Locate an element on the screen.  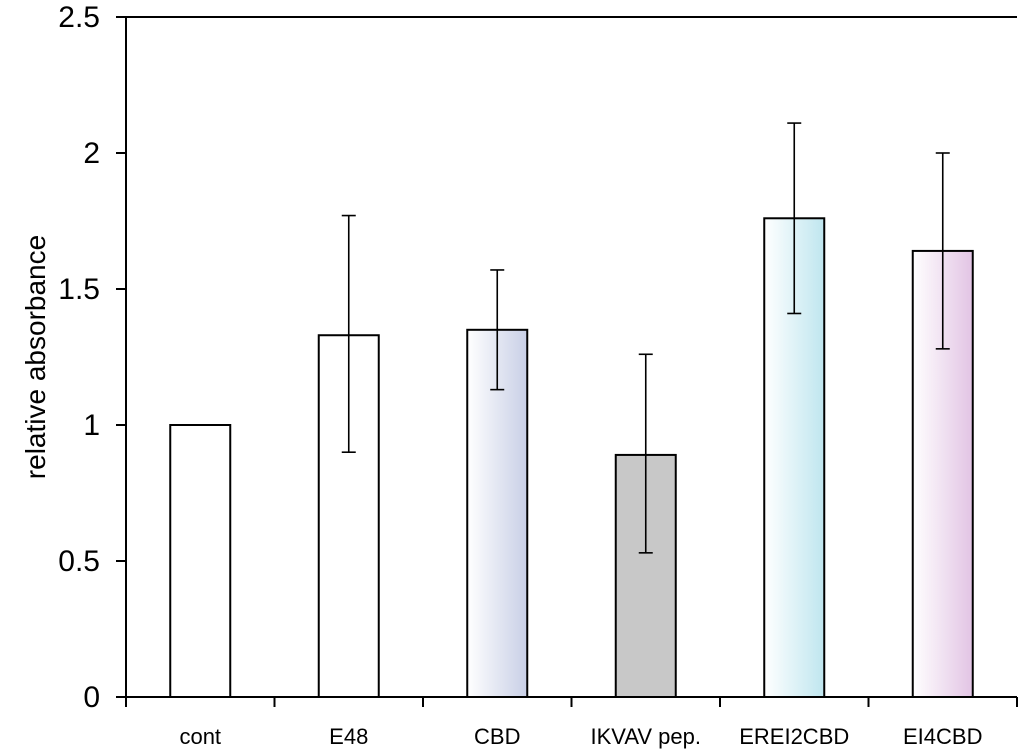
x-tick-label: cont is located at coordinates (200, 736).